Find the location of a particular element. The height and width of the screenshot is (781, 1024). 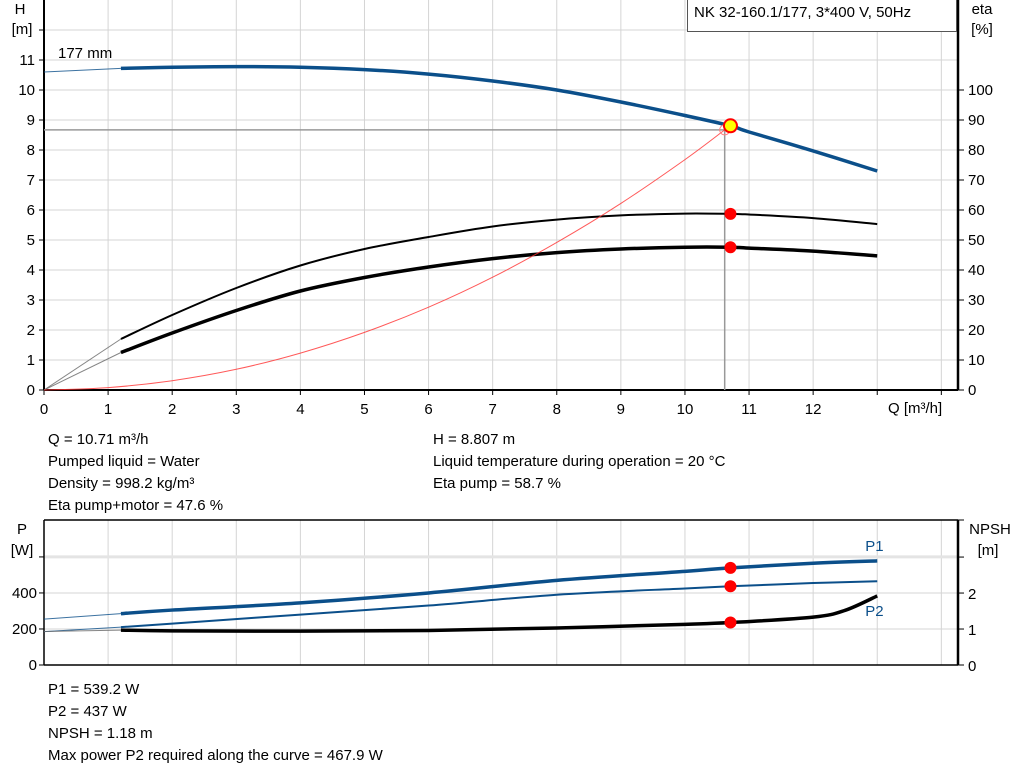

curve-eta_pump_motor is located at coordinates (499, 300).